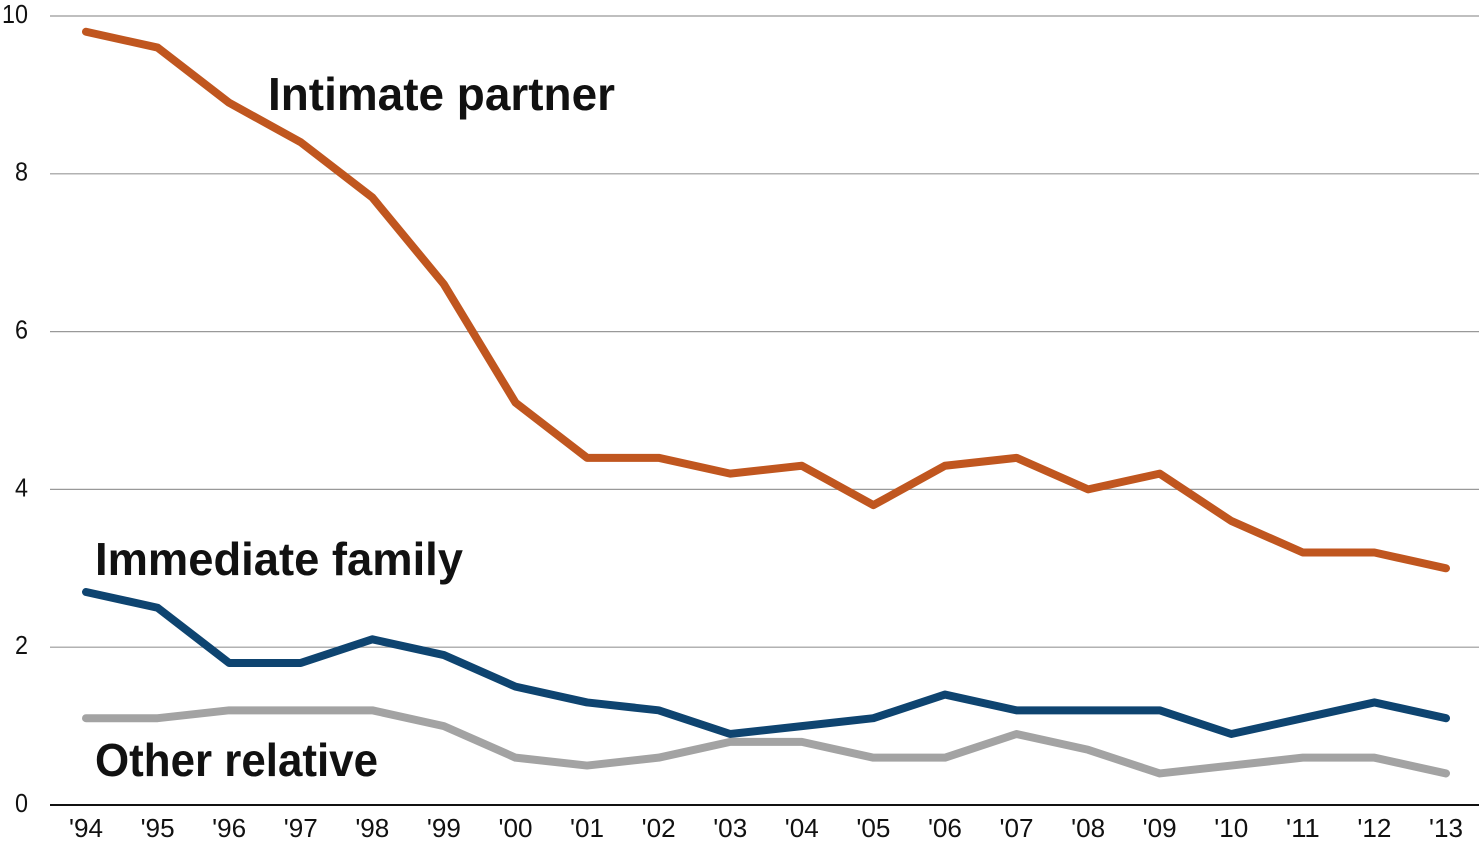 This screenshot has width=1479, height=845. I want to click on x-tick-label: '07, so click(1017, 828).